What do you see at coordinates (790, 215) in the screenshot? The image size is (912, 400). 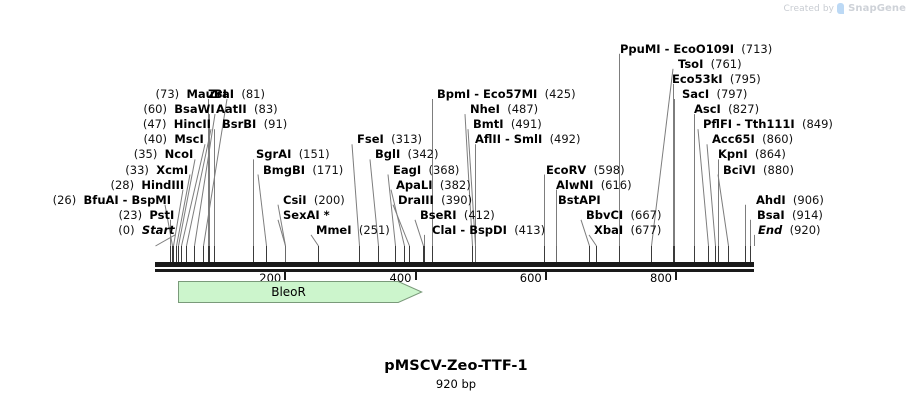 I see `restriction-site-label: BsaI (914)` at bounding box center [790, 215].